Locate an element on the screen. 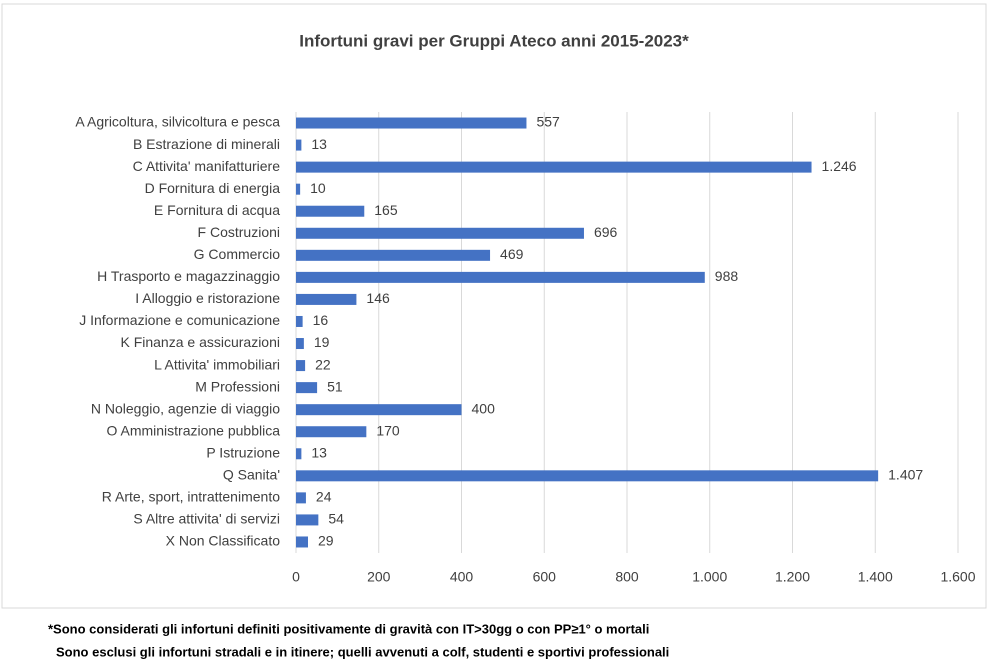 Image resolution: width=989 pixels, height=660 pixels. y-tick-label: R Arte, sport, intrattenimento is located at coordinates (191, 497).